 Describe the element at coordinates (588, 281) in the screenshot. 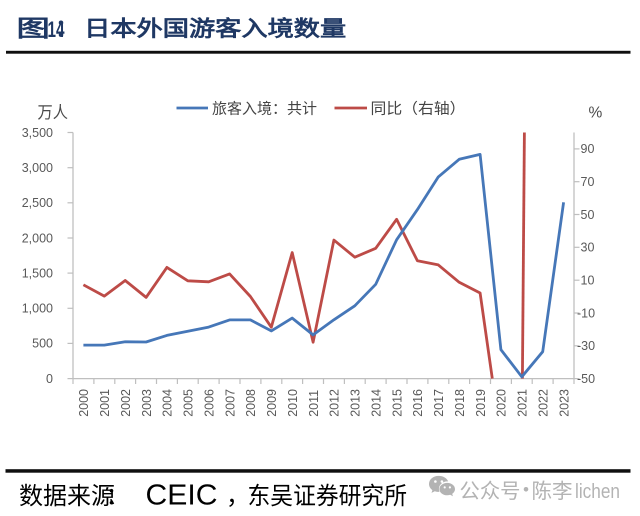

I see `svg-text: 10` at that location.